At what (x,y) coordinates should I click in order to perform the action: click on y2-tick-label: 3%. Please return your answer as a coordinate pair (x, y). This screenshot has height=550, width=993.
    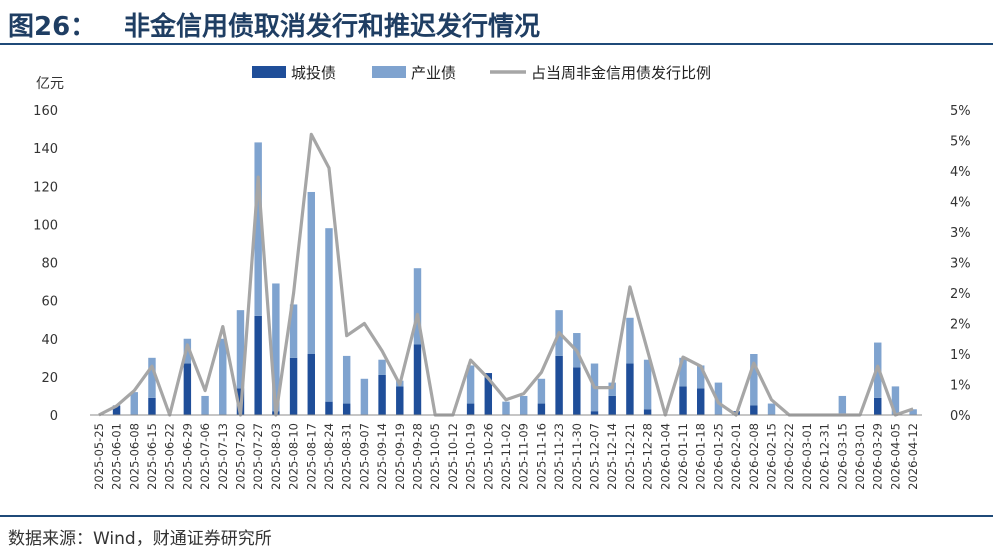
    Looking at the image, I should click on (960, 264).